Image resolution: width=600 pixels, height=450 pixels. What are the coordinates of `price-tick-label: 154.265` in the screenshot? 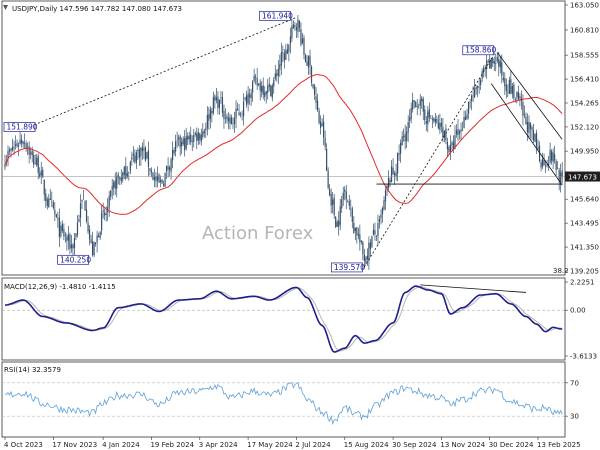 It's located at (584, 104).